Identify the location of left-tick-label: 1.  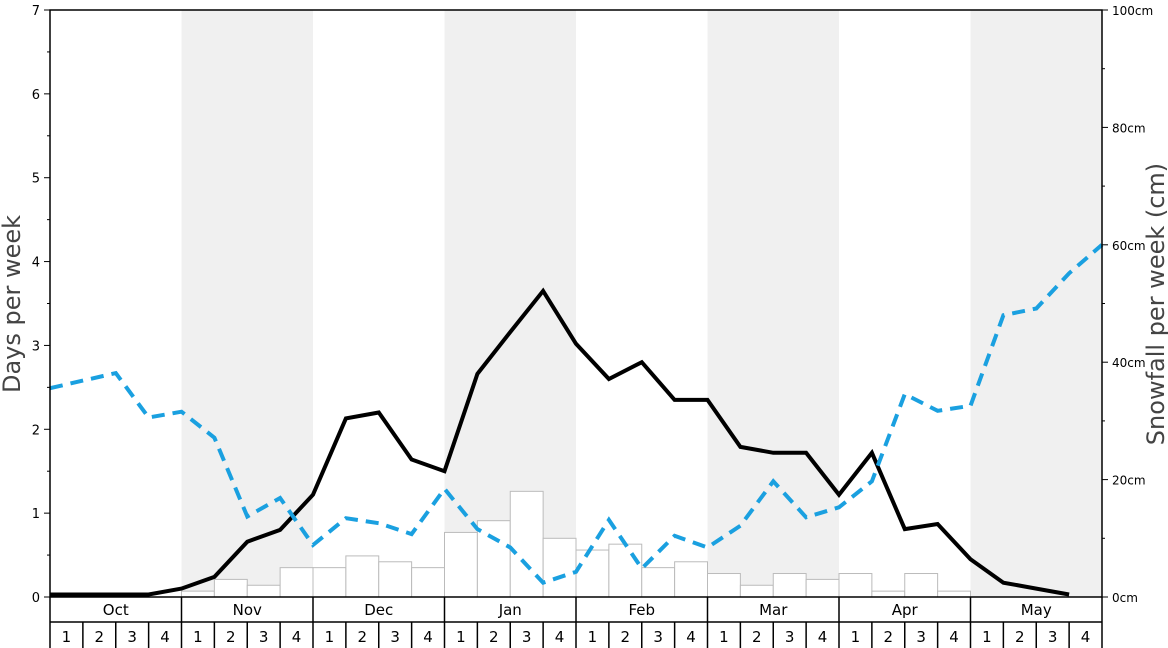
(36, 514).